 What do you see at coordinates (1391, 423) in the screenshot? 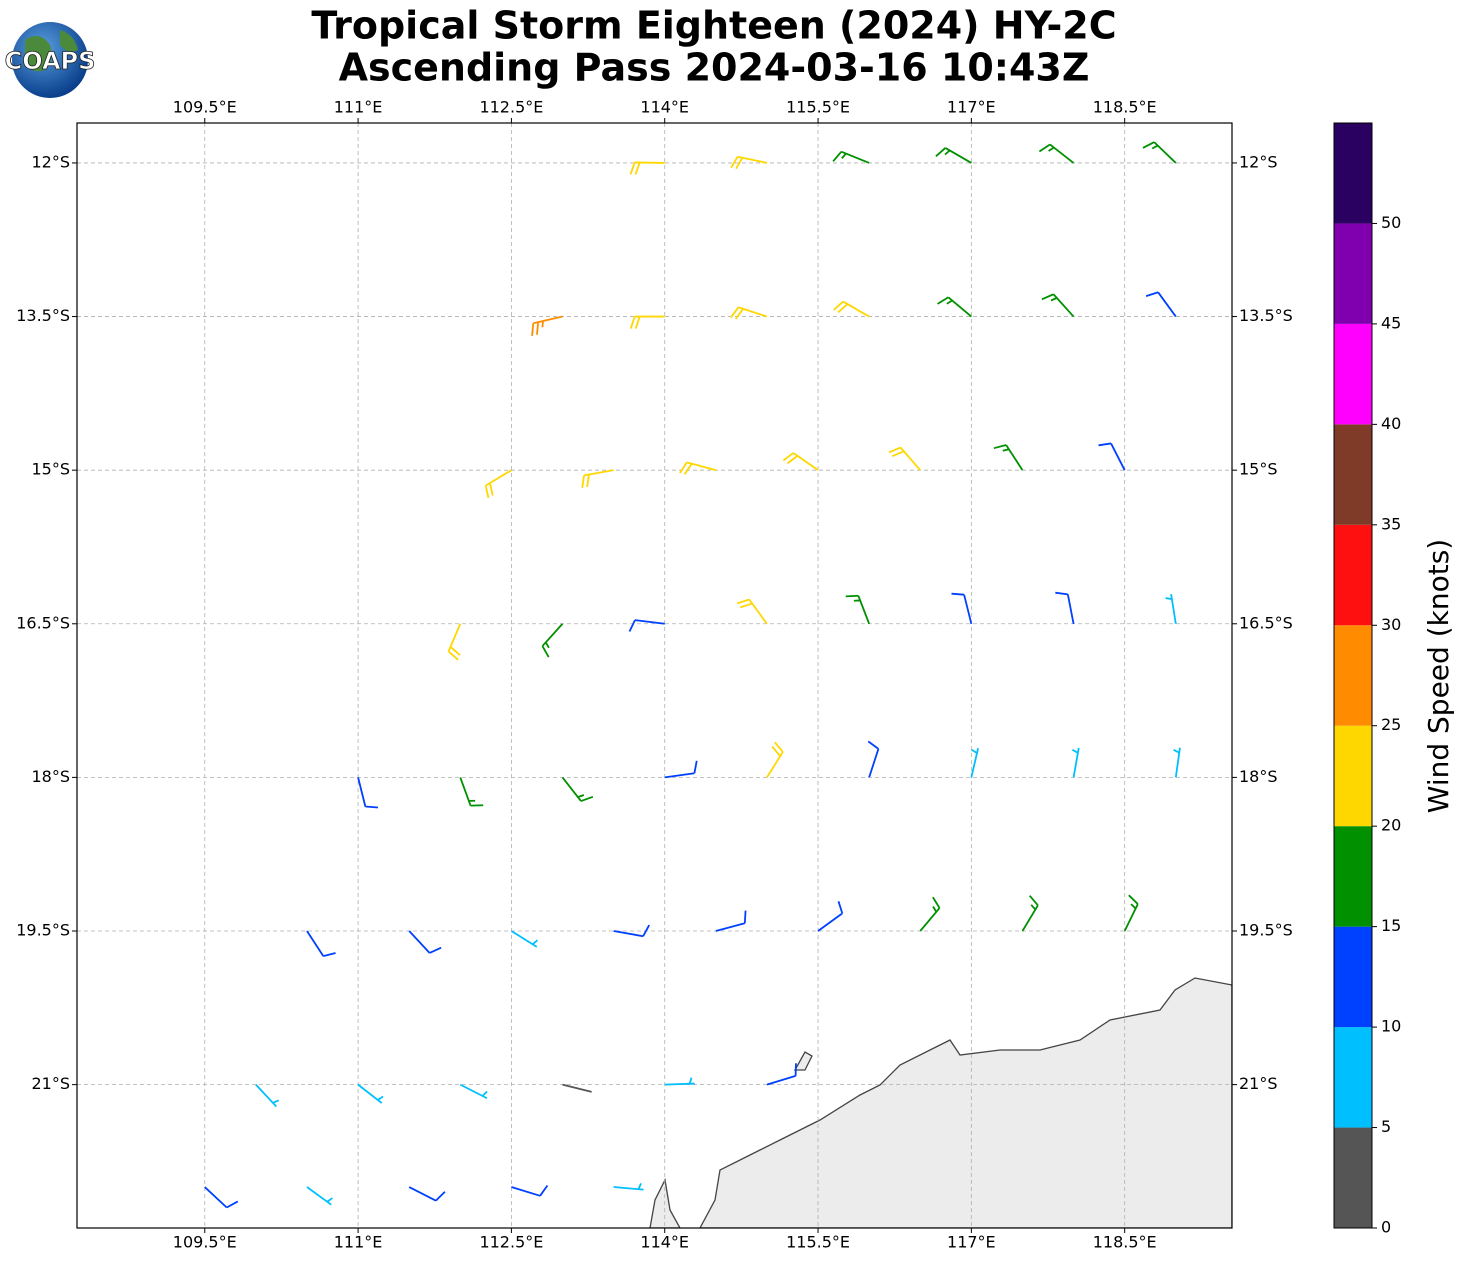
I see `colorbar-tick-label: 40` at bounding box center [1391, 423].